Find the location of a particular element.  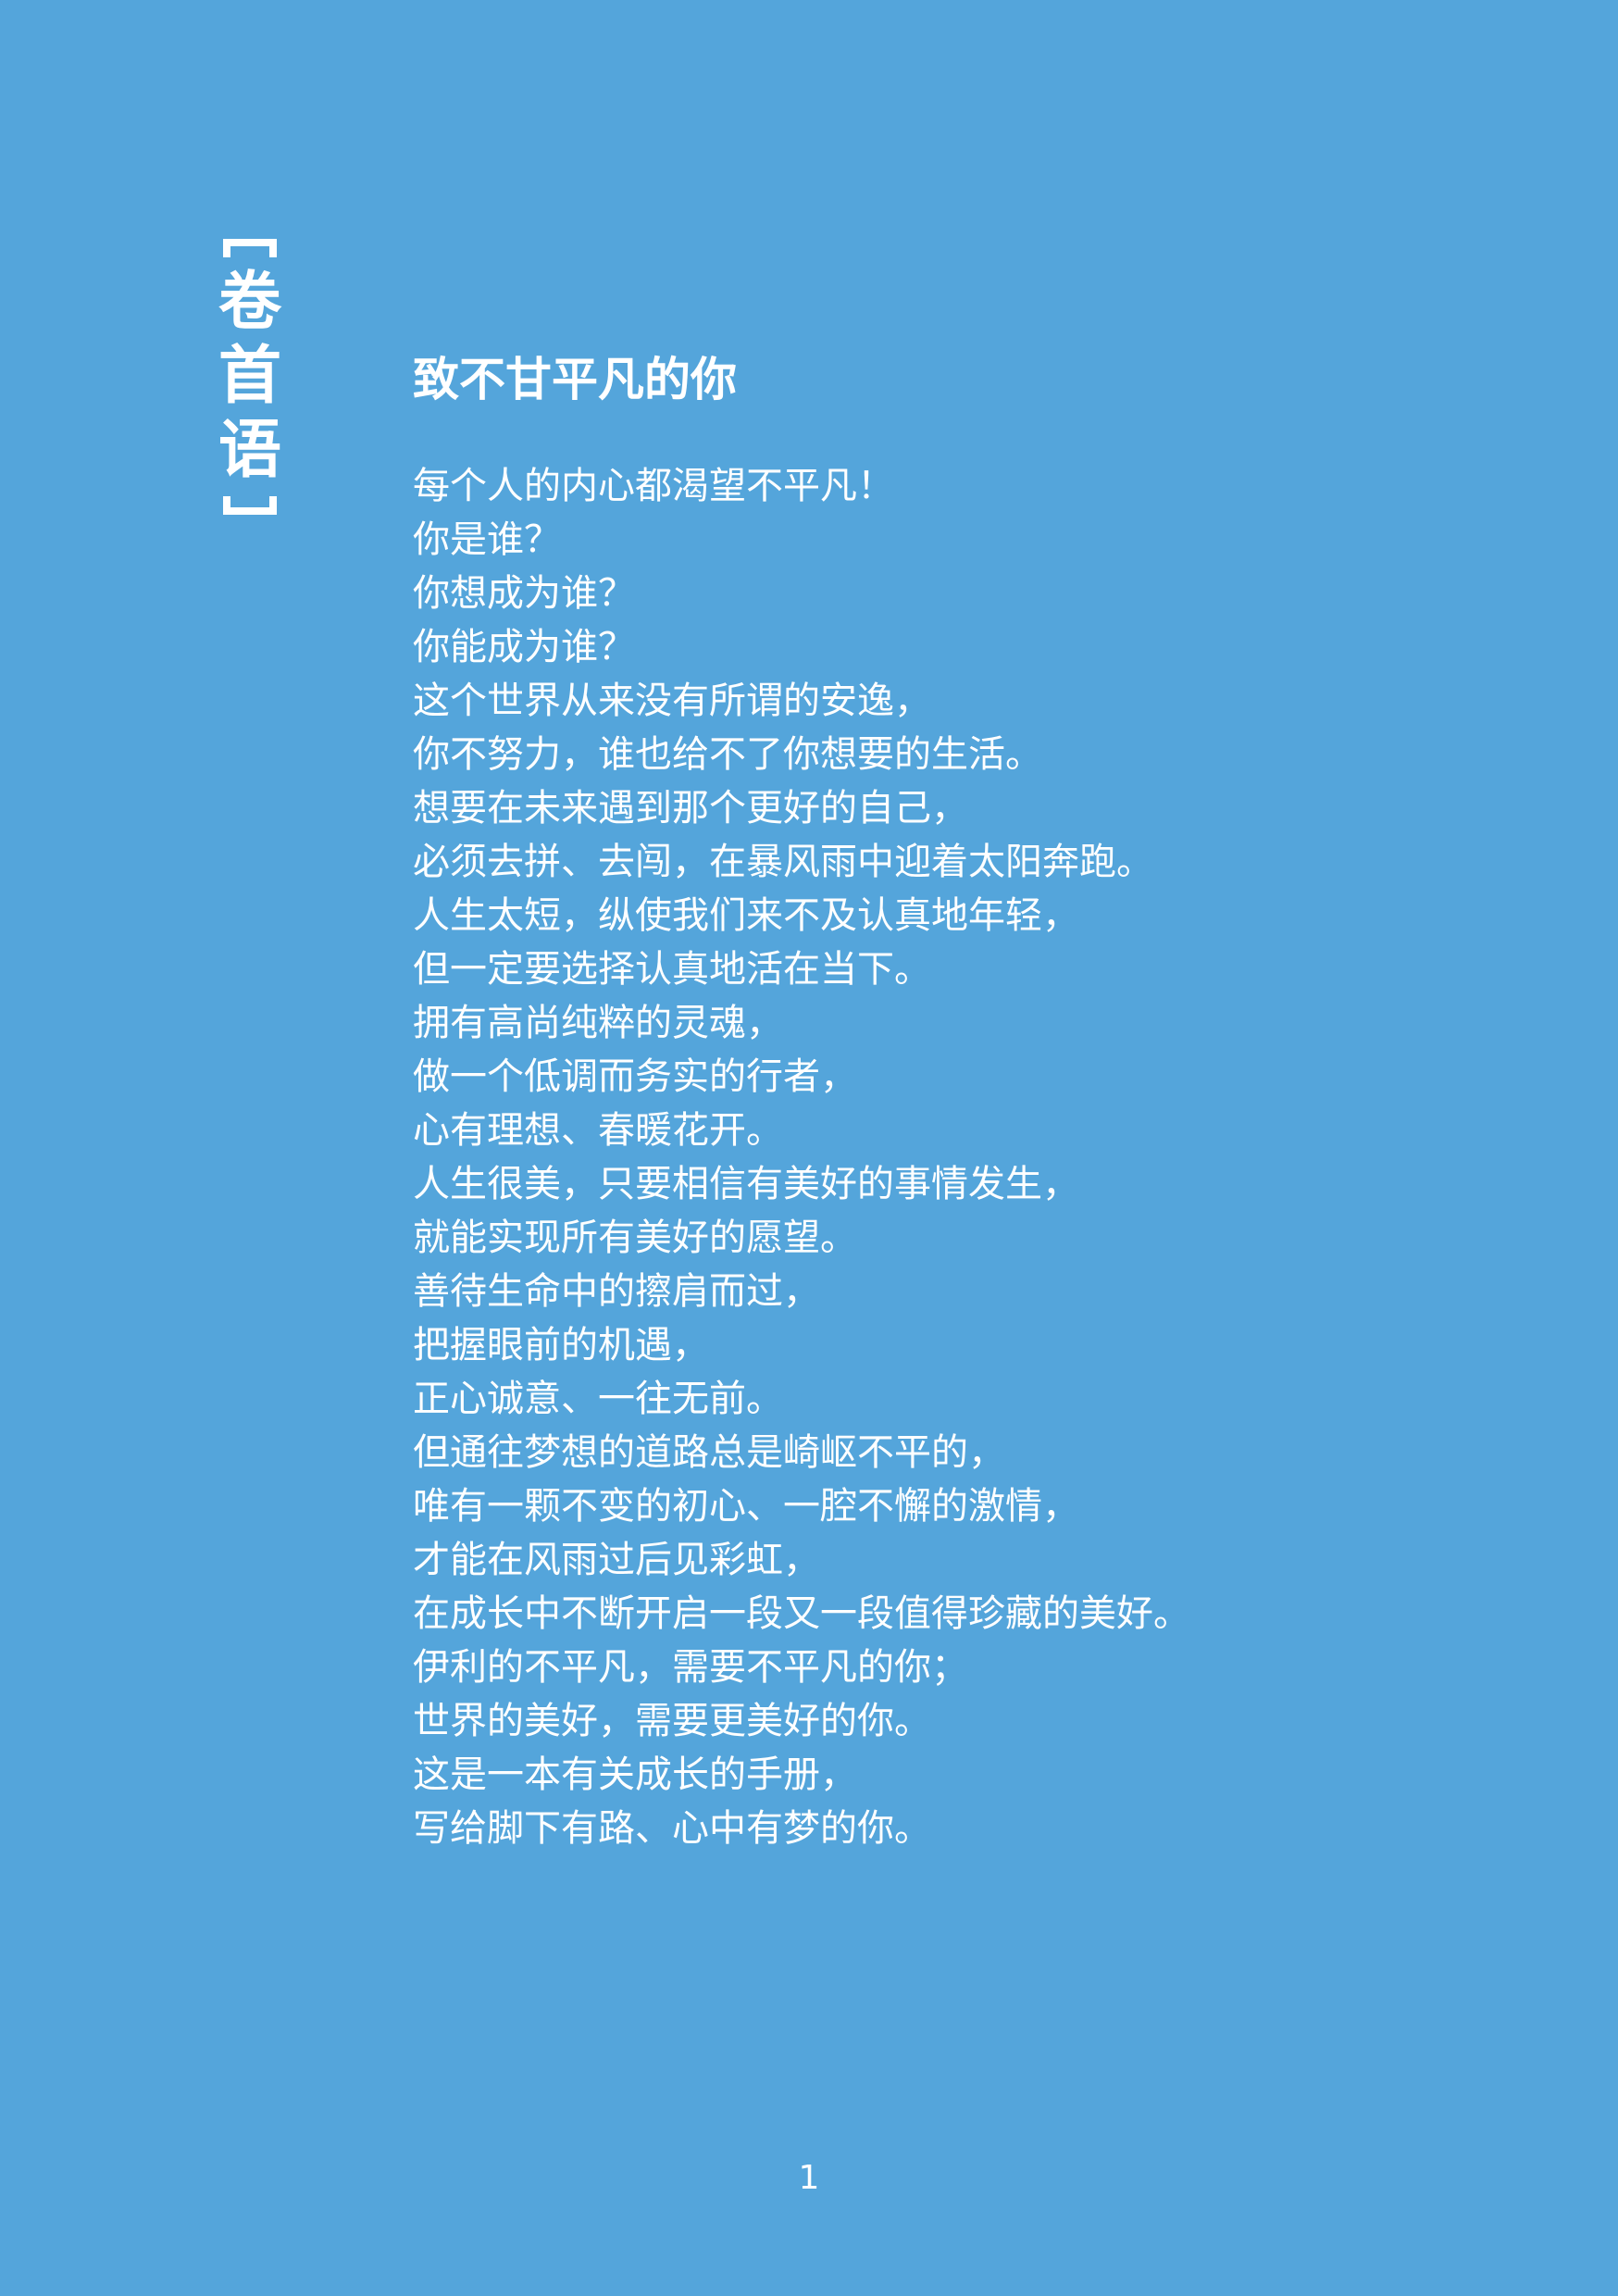

poem-line: 你是谁？ is located at coordinates (487, 539).